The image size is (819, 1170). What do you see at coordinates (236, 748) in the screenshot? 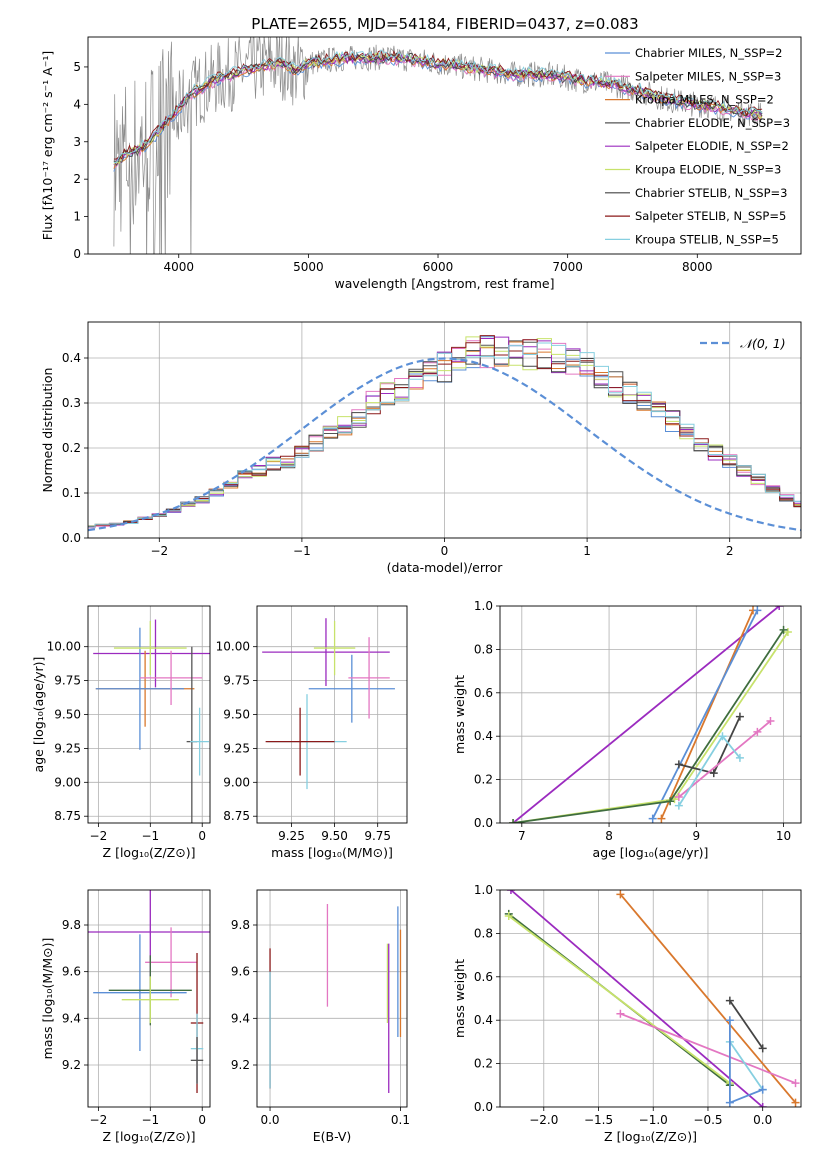
I see `y-tick-label: 9.25` at bounding box center [236, 748].